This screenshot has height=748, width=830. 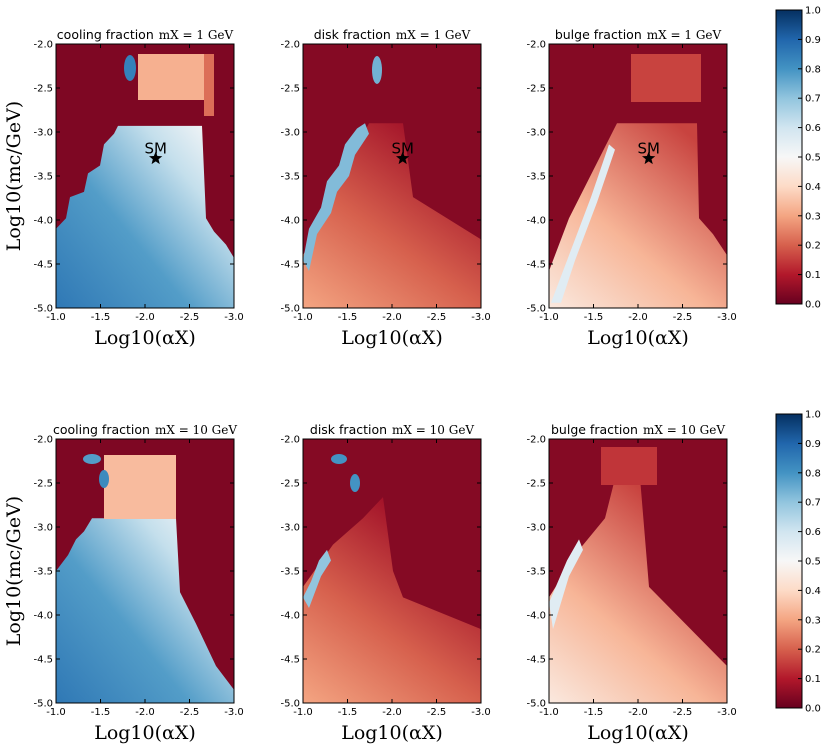 I want to click on heatmap-region-low-mid, so click(x=209, y=85).